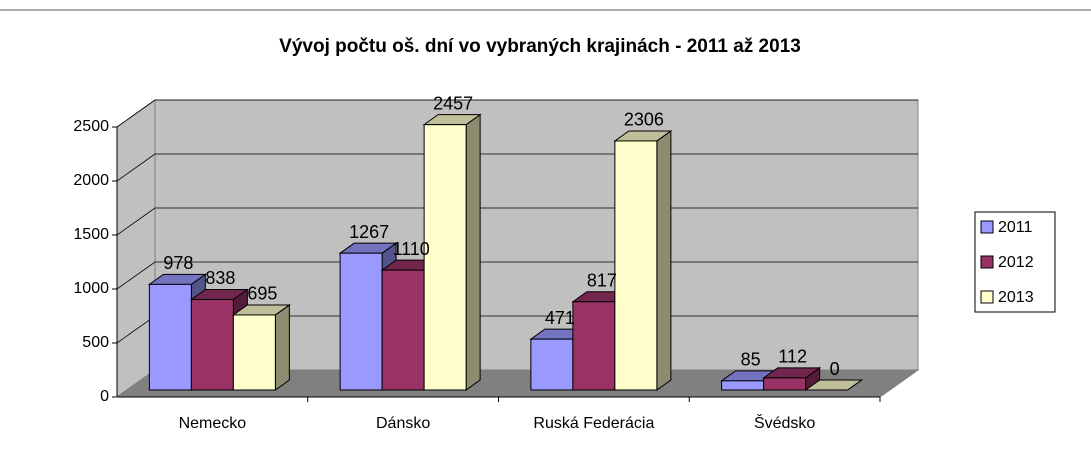 The width and height of the screenshot is (1091, 459). What do you see at coordinates (751, 360) in the screenshot?
I see `data-label: 85` at bounding box center [751, 360].